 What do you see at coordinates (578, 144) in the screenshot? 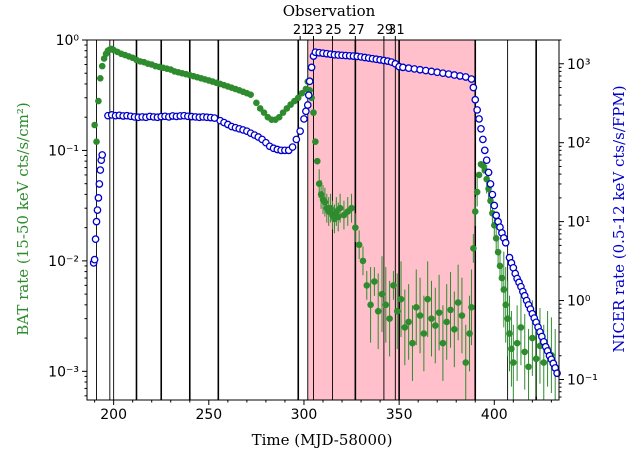
I see `y-right-tick-label: 10²` at bounding box center [578, 144].